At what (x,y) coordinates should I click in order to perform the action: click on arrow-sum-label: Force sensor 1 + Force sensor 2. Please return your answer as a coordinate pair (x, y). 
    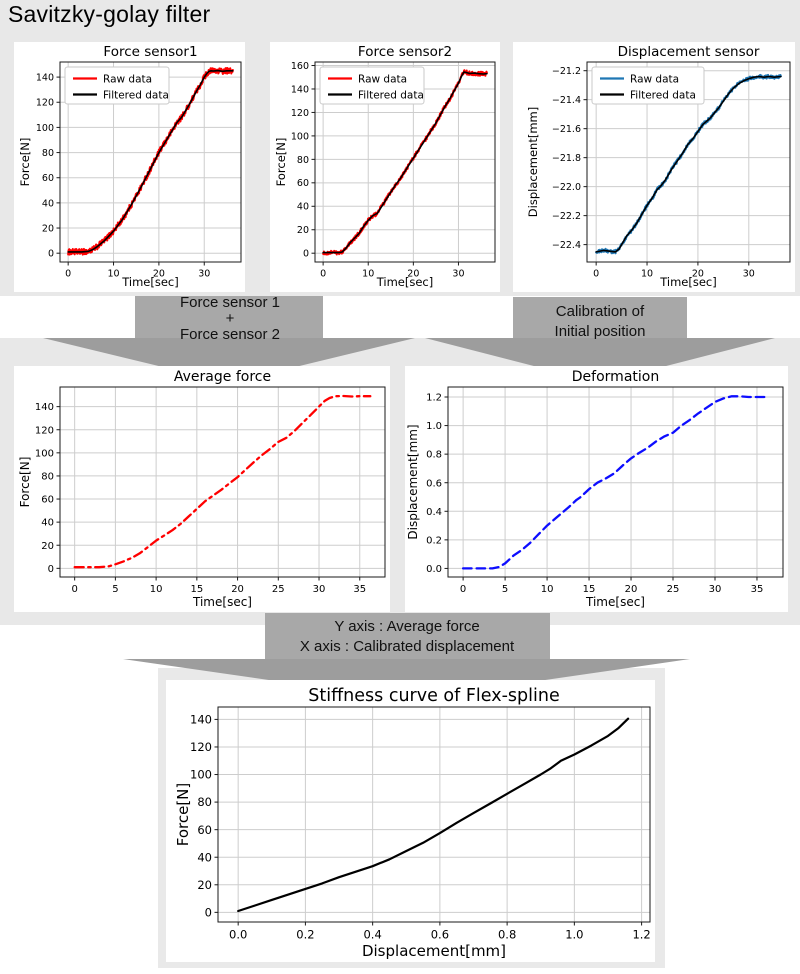
    Looking at the image, I should click on (230, 318).